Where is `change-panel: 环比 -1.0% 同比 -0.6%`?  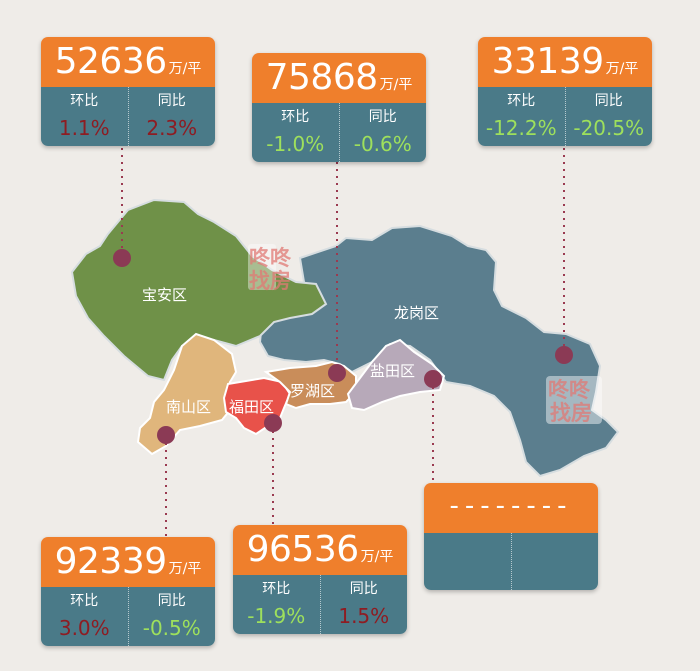
change-panel: 环比 -1.0% 同比 -0.6% is located at coordinates (339, 132).